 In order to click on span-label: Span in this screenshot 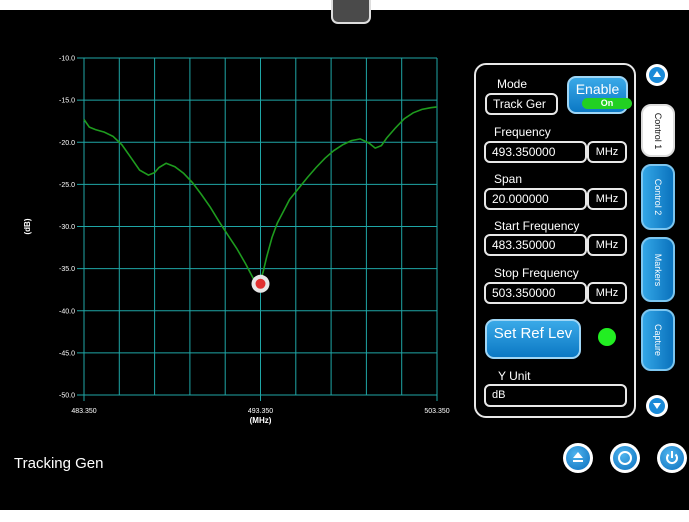, I will do `click(508, 179)`.